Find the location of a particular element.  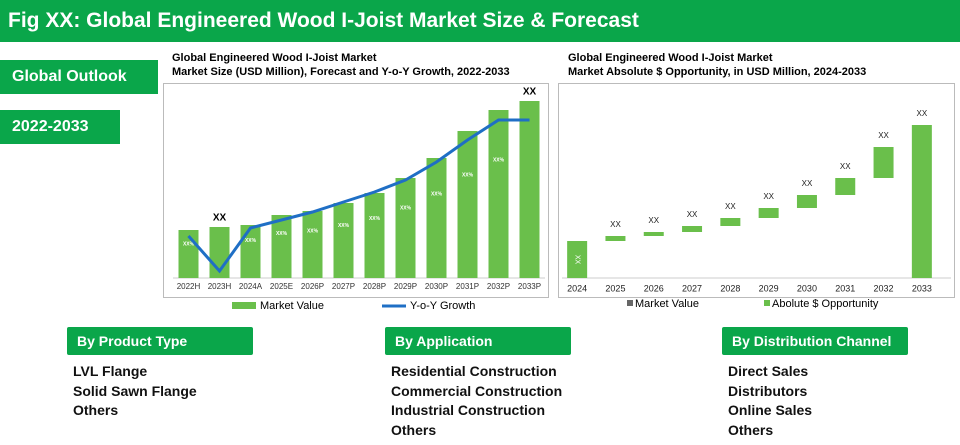

segment-item: Residential Construction is located at coordinates (474, 371).